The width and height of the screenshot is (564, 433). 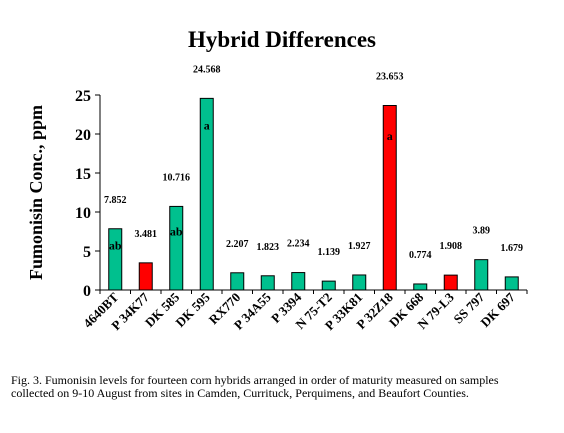 What do you see at coordinates (83, 174) in the screenshot?
I see `y-tick-label: 15` at bounding box center [83, 174].